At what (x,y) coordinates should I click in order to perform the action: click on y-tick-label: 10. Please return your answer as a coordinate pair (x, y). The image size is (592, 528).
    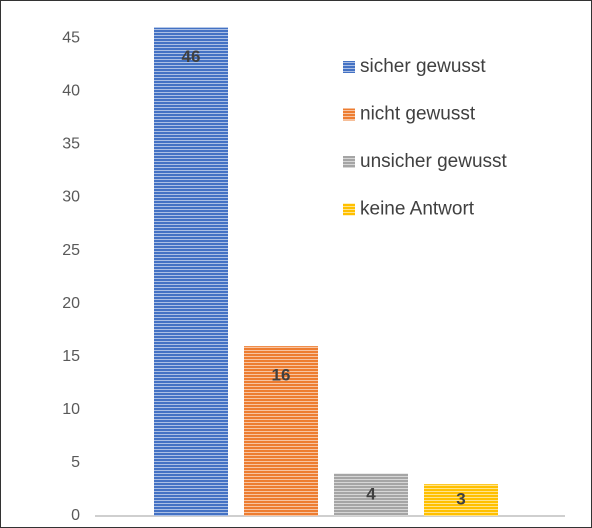
    Looking at the image, I should click on (71, 409).